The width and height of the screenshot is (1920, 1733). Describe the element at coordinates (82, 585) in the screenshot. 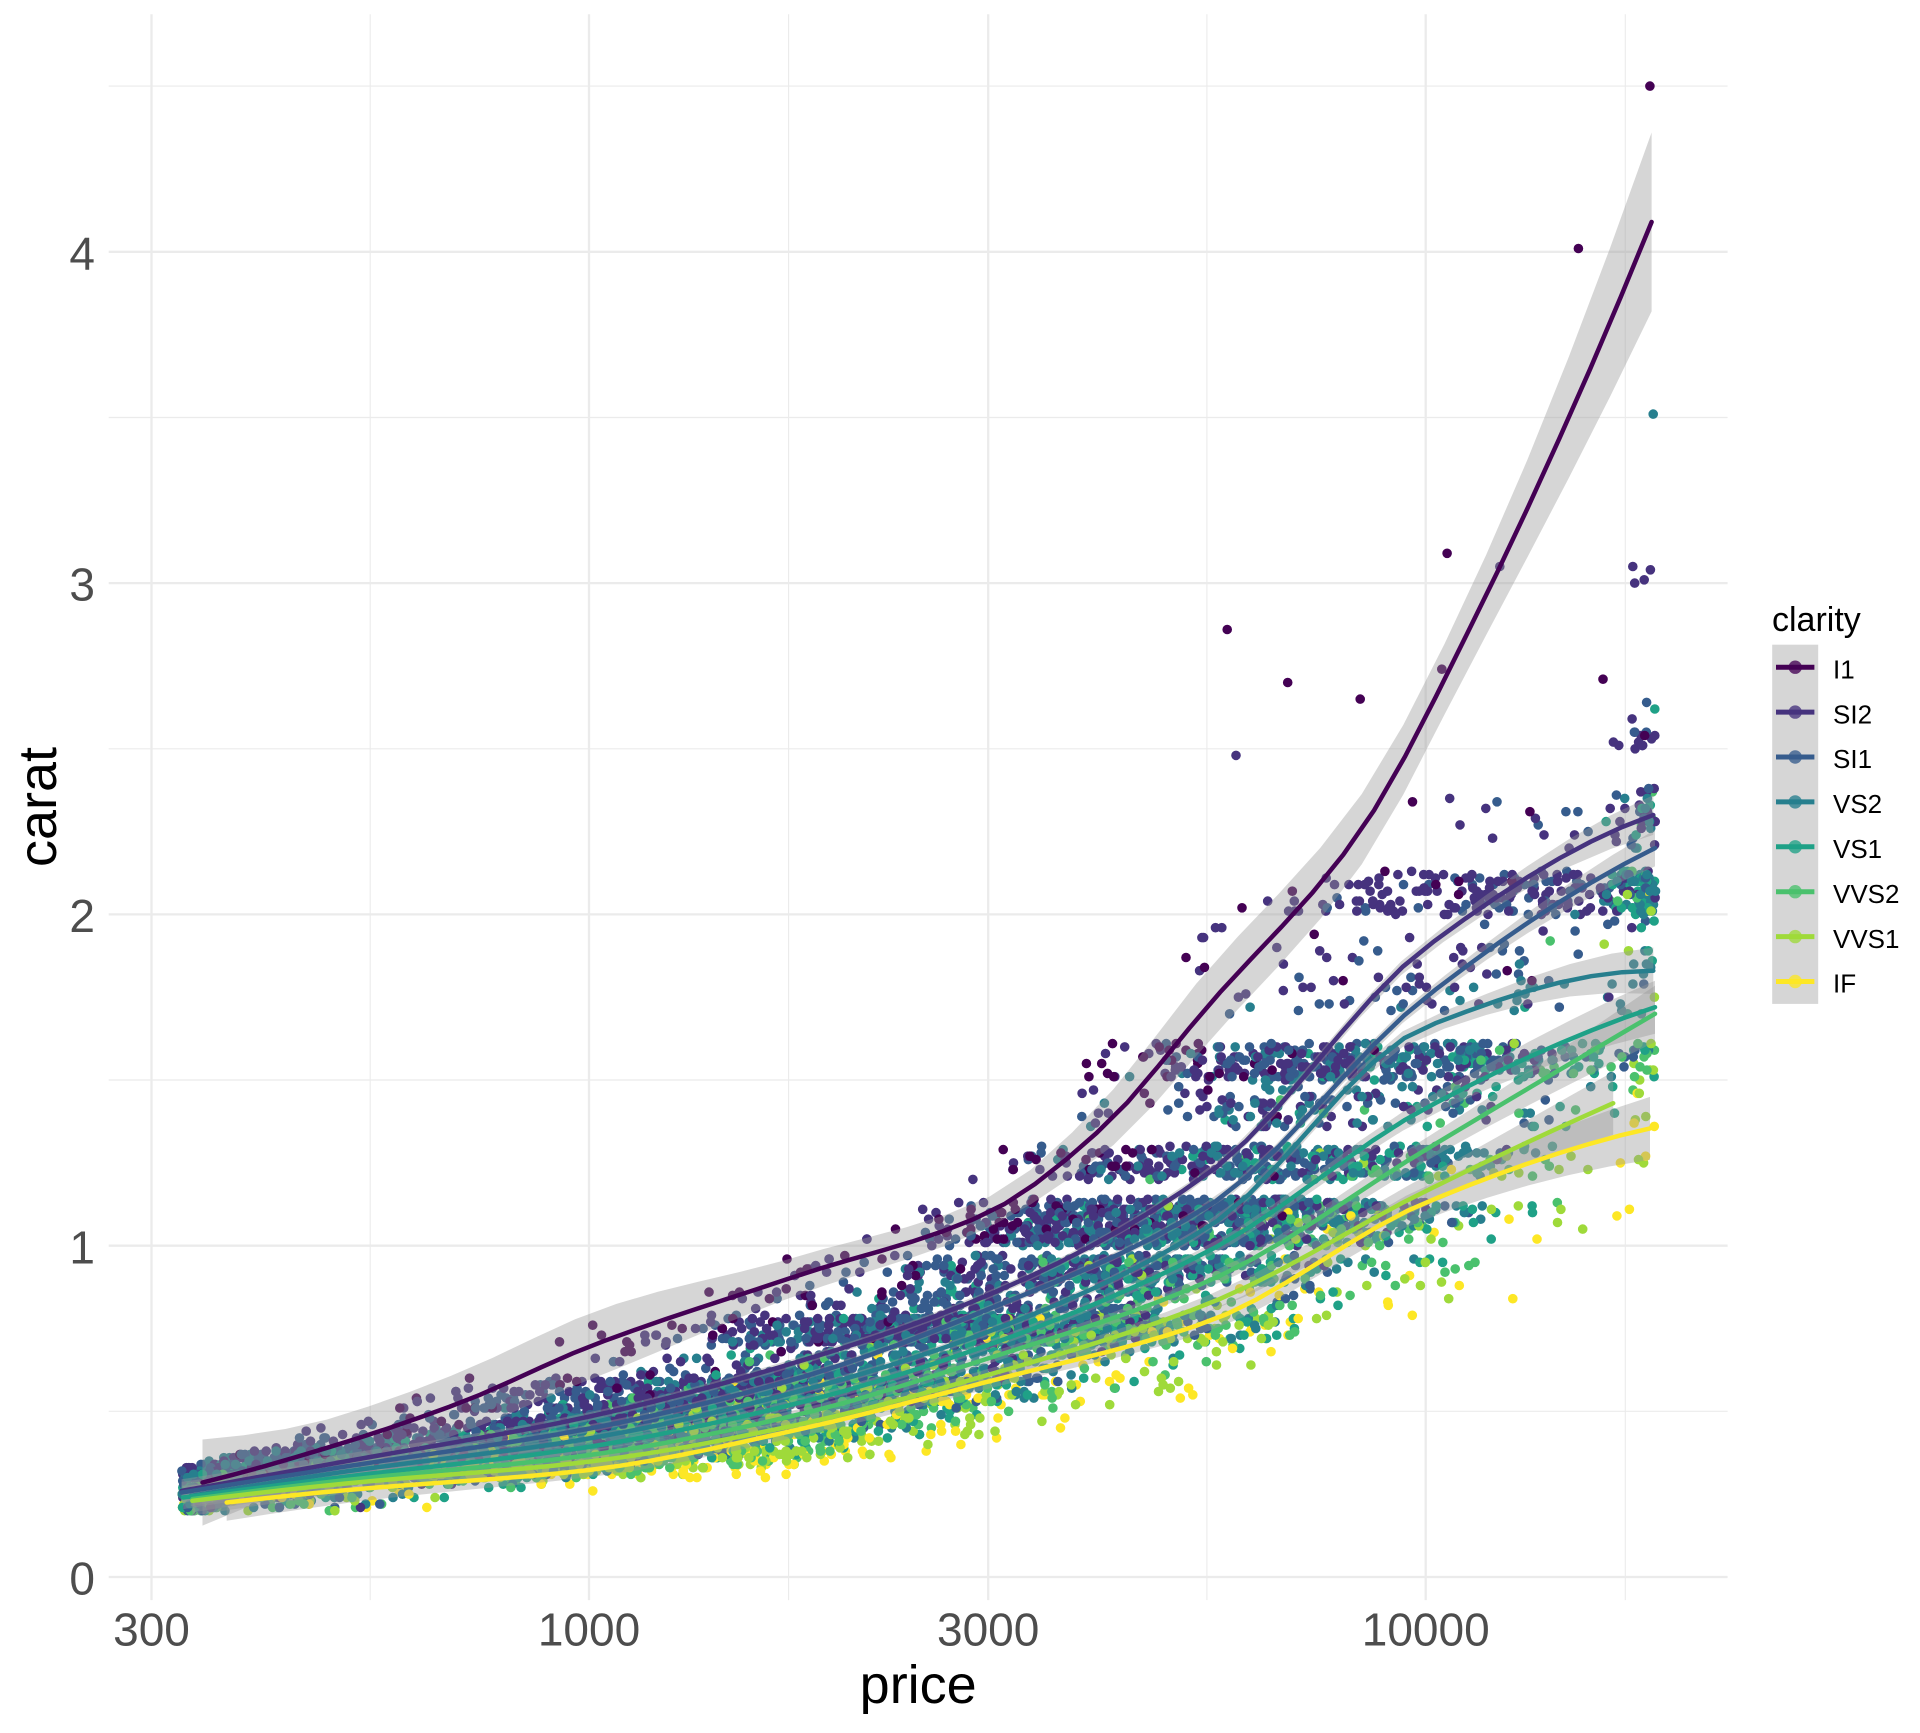

I see `svg-text: 3` at that location.